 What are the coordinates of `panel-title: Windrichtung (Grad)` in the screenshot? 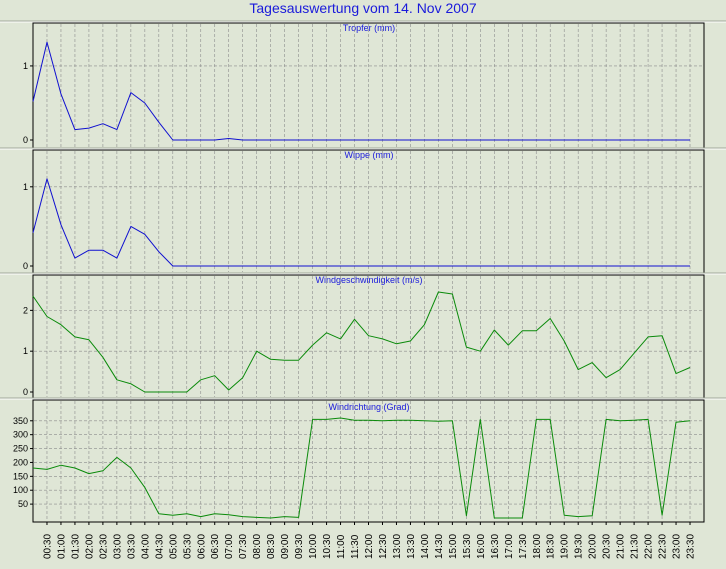 It's located at (368, 407).